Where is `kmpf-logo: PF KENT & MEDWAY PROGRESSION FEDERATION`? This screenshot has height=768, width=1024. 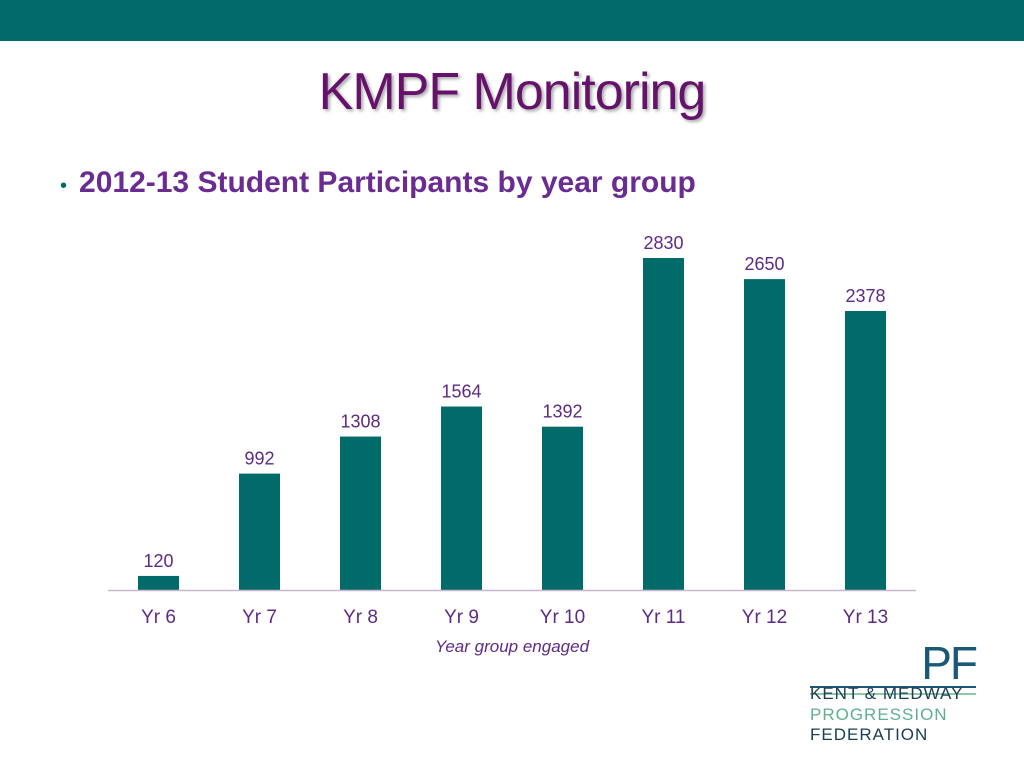
kmpf-logo: PF KENT & MEDWAY PROGRESSION FEDERATION is located at coordinates (895, 691).